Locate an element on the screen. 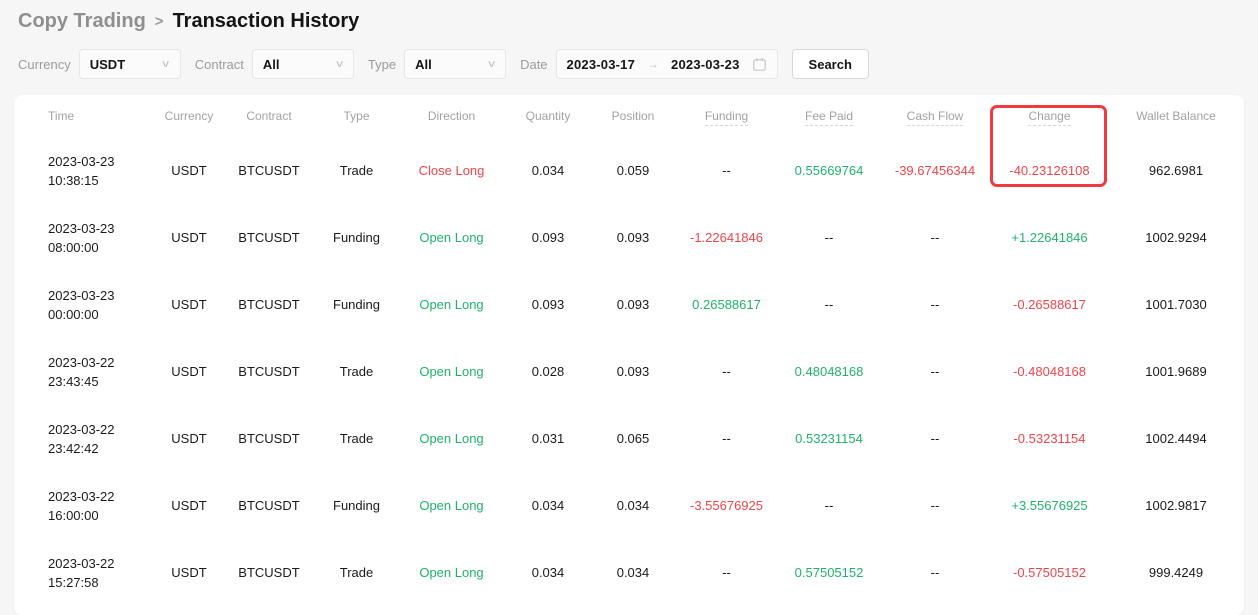  cell-wallet-balance: 962.6981 is located at coordinates (1176, 170).